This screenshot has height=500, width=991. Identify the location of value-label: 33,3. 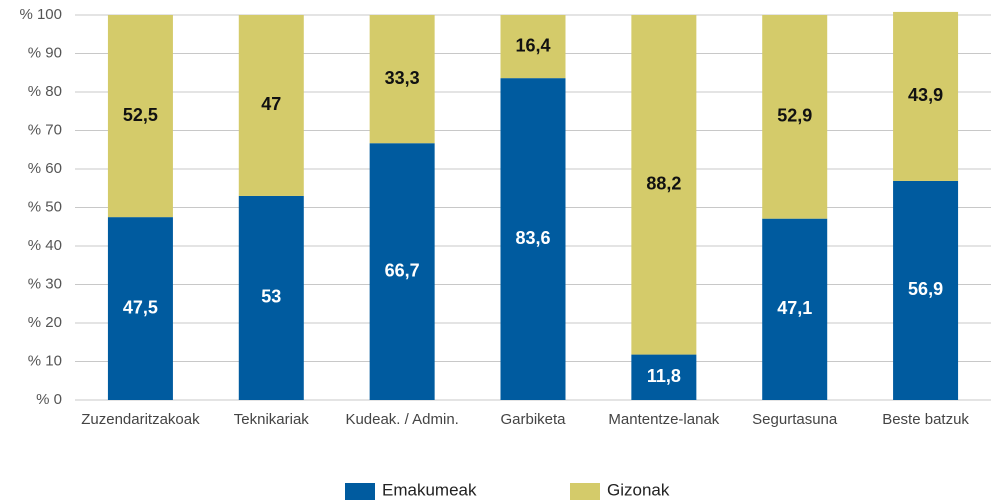
(402, 78).